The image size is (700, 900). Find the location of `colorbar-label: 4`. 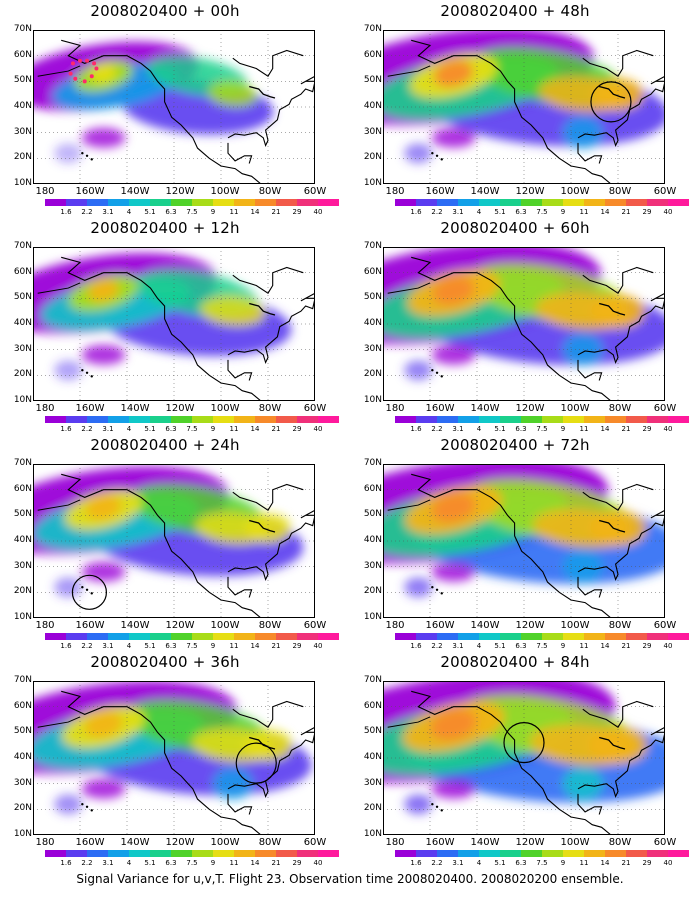

colorbar-label: 4 is located at coordinates (129, 429).